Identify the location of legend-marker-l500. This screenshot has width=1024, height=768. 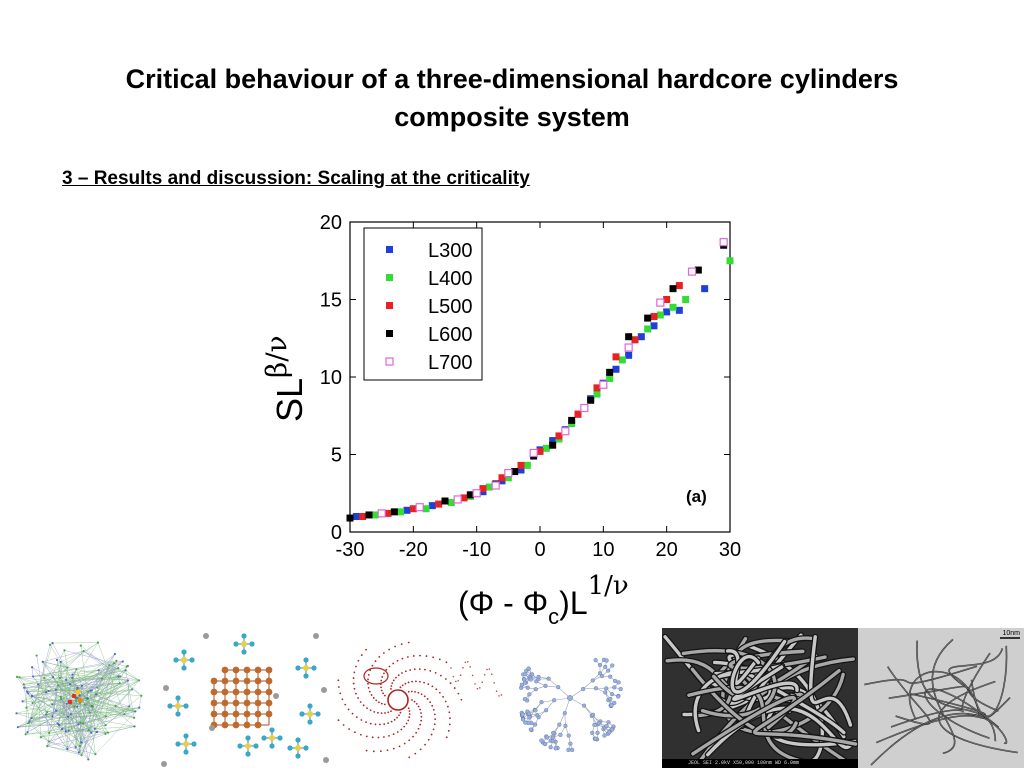
(389, 305).